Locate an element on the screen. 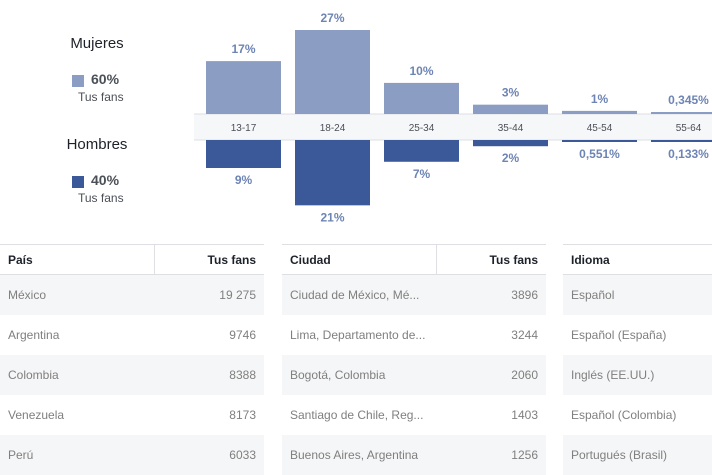  age-tick-label: 55-64 is located at coordinates (689, 128).